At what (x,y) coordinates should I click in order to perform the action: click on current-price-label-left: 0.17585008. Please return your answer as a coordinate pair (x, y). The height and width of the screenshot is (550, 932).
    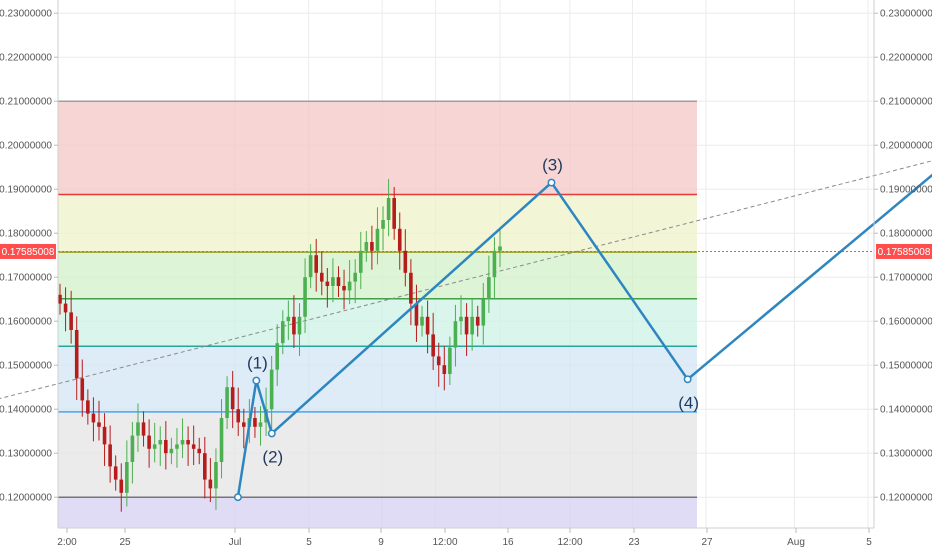
    Looking at the image, I should click on (28, 252).